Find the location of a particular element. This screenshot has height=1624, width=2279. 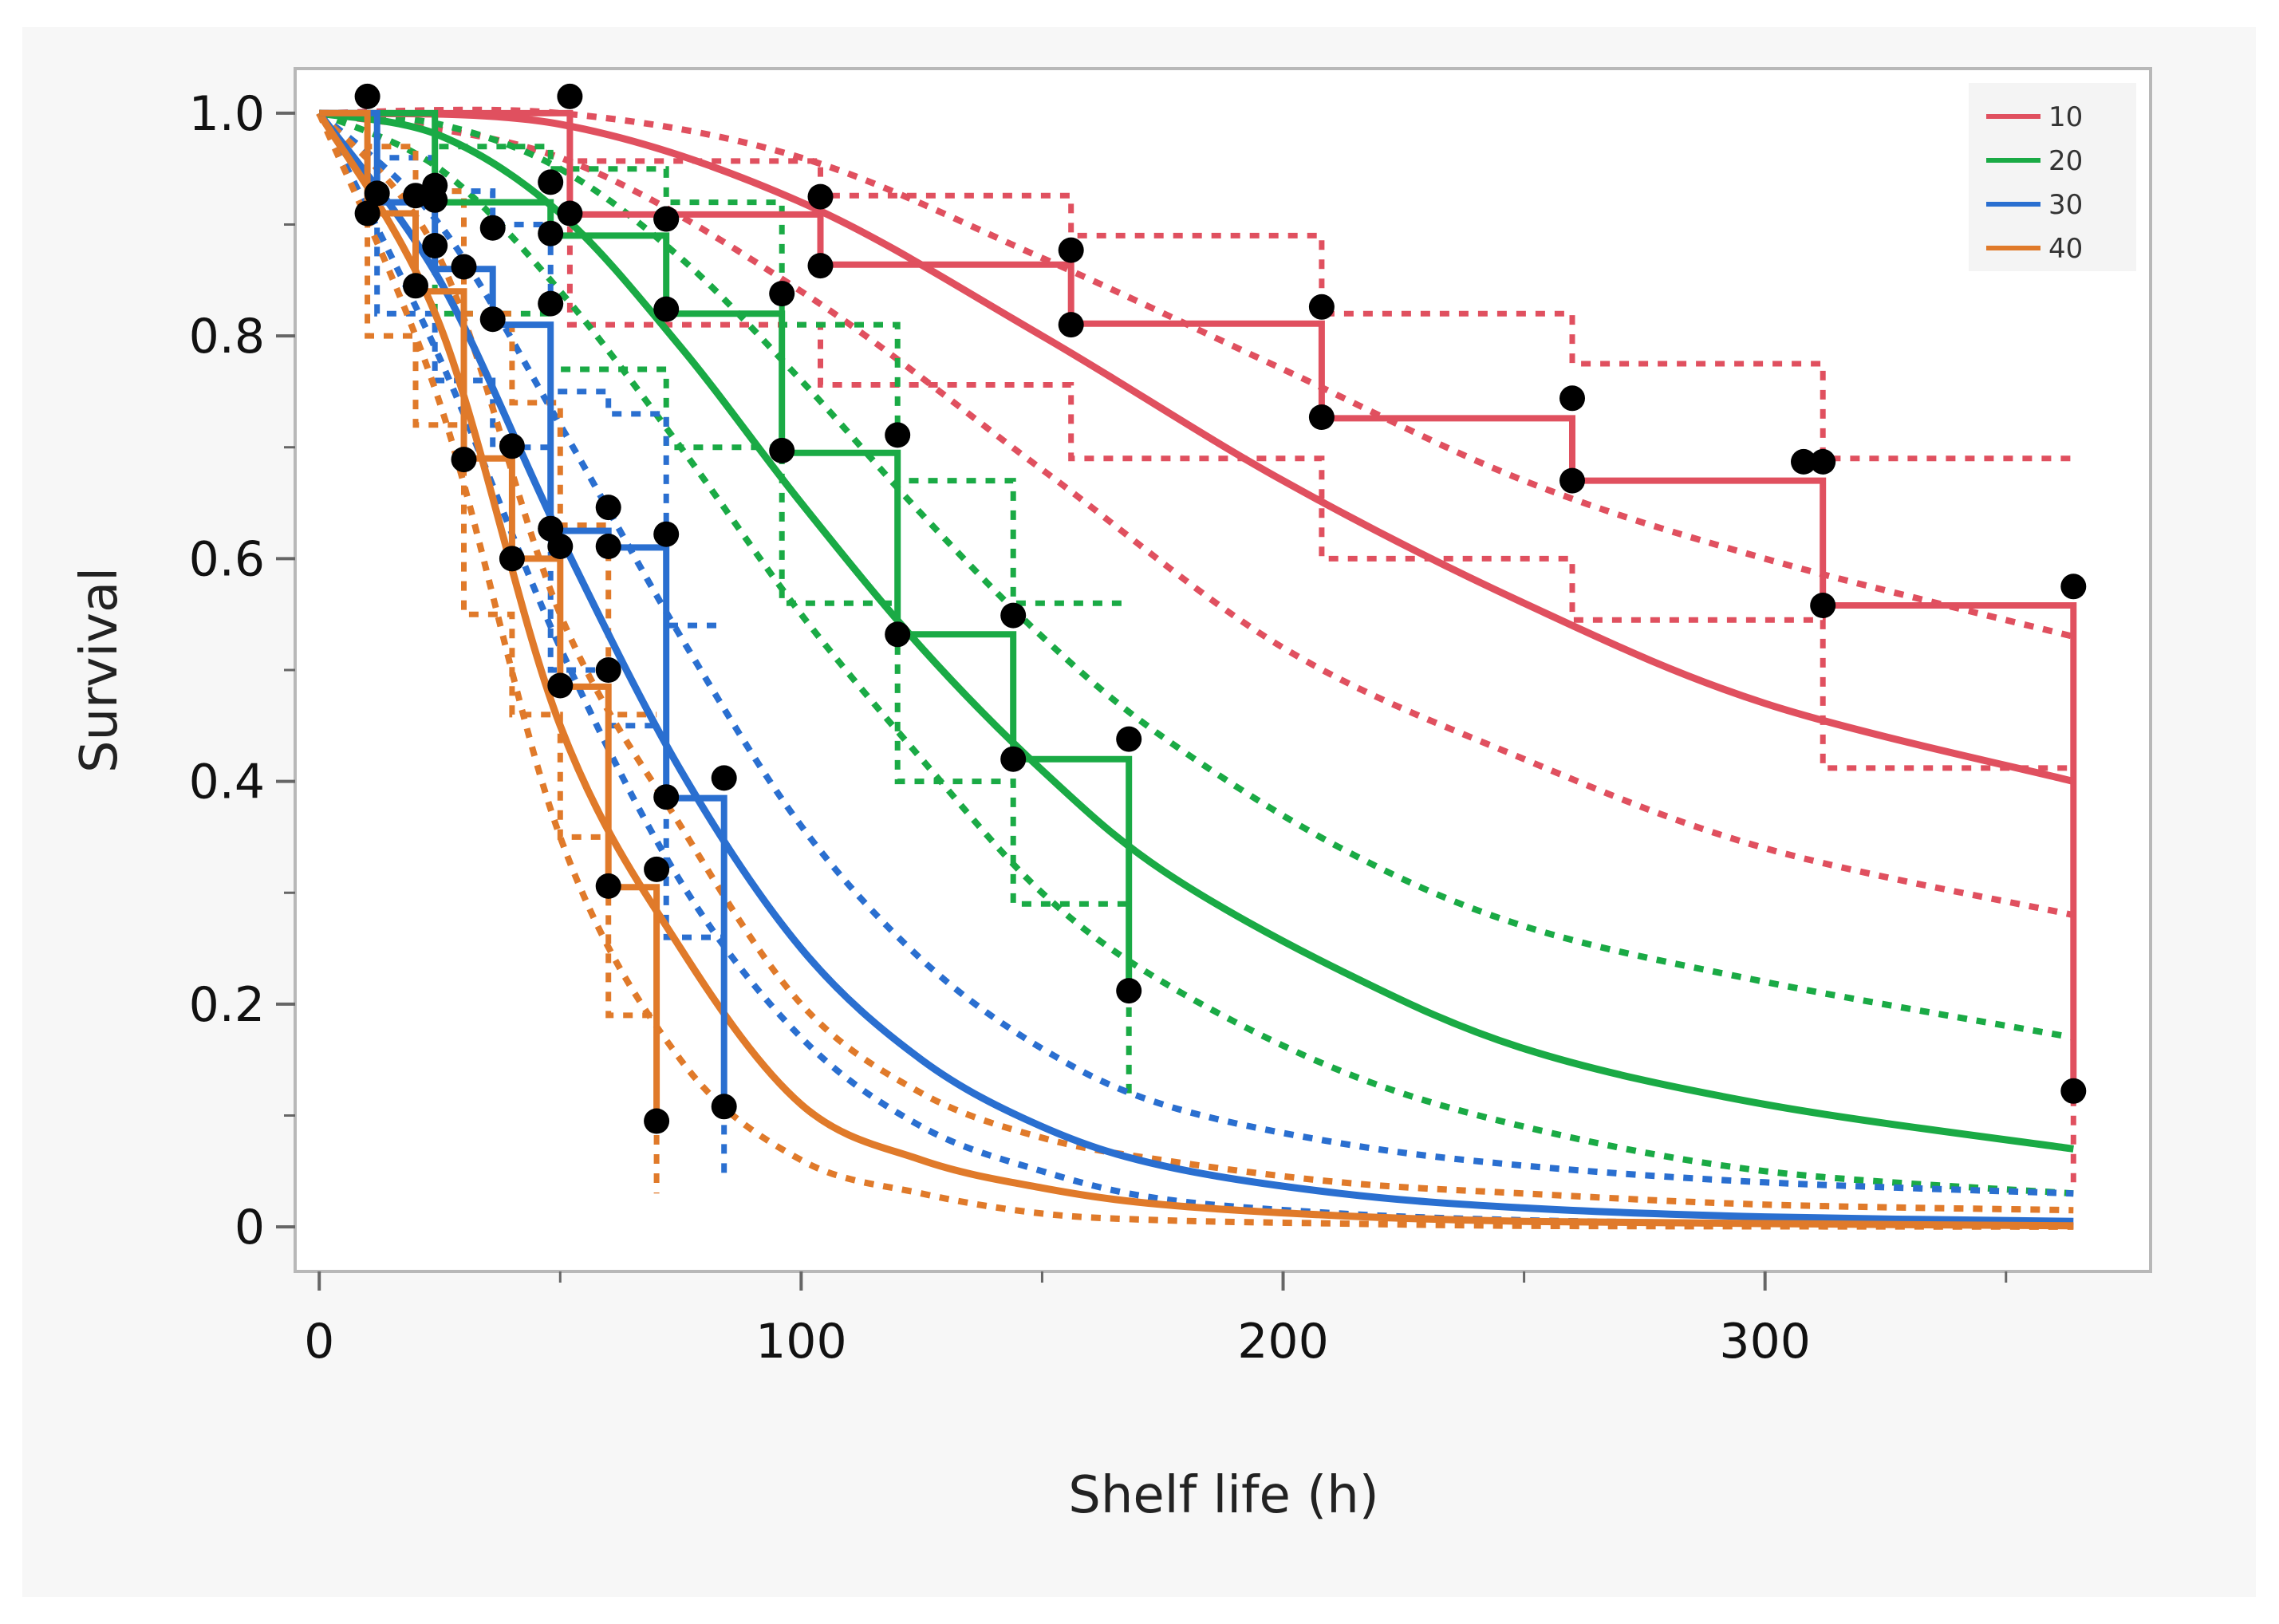

series-30-km-step is located at coordinates (523, 609).